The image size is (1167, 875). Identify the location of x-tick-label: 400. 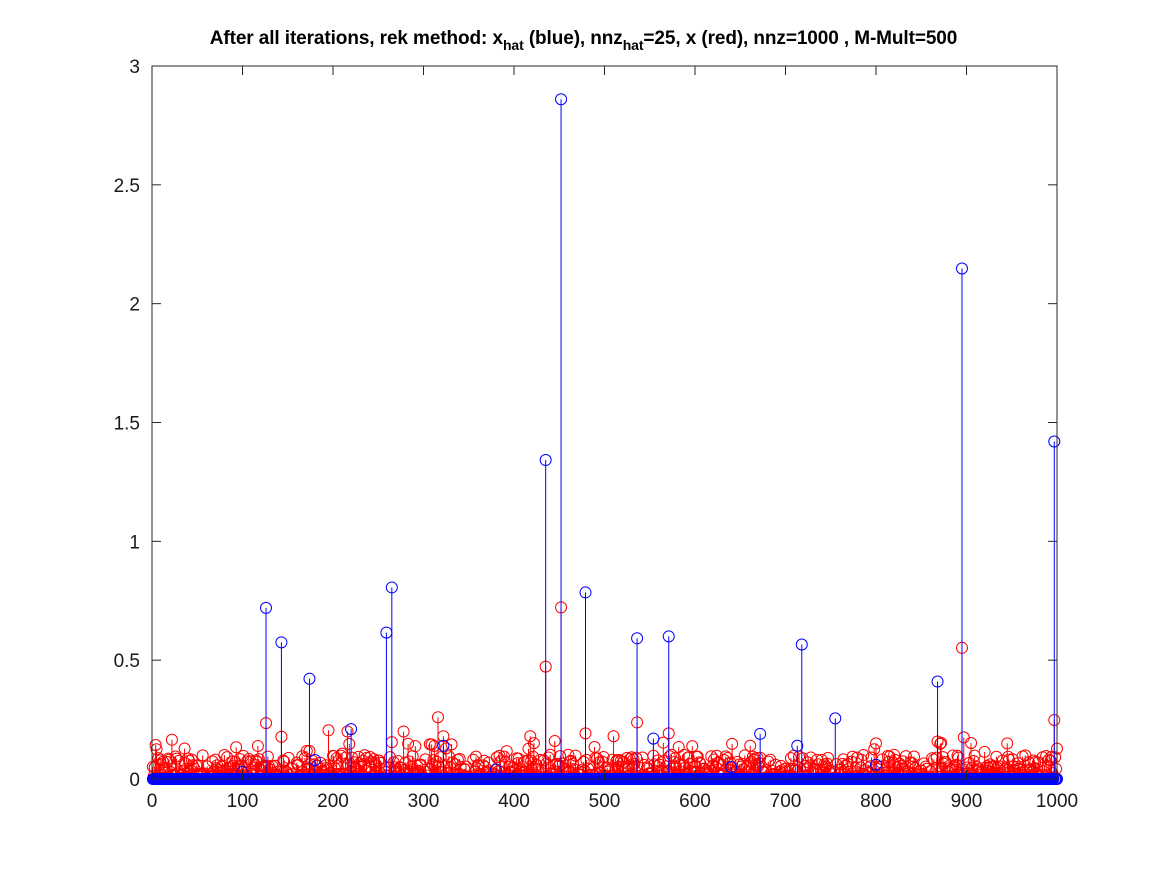
(514, 801).